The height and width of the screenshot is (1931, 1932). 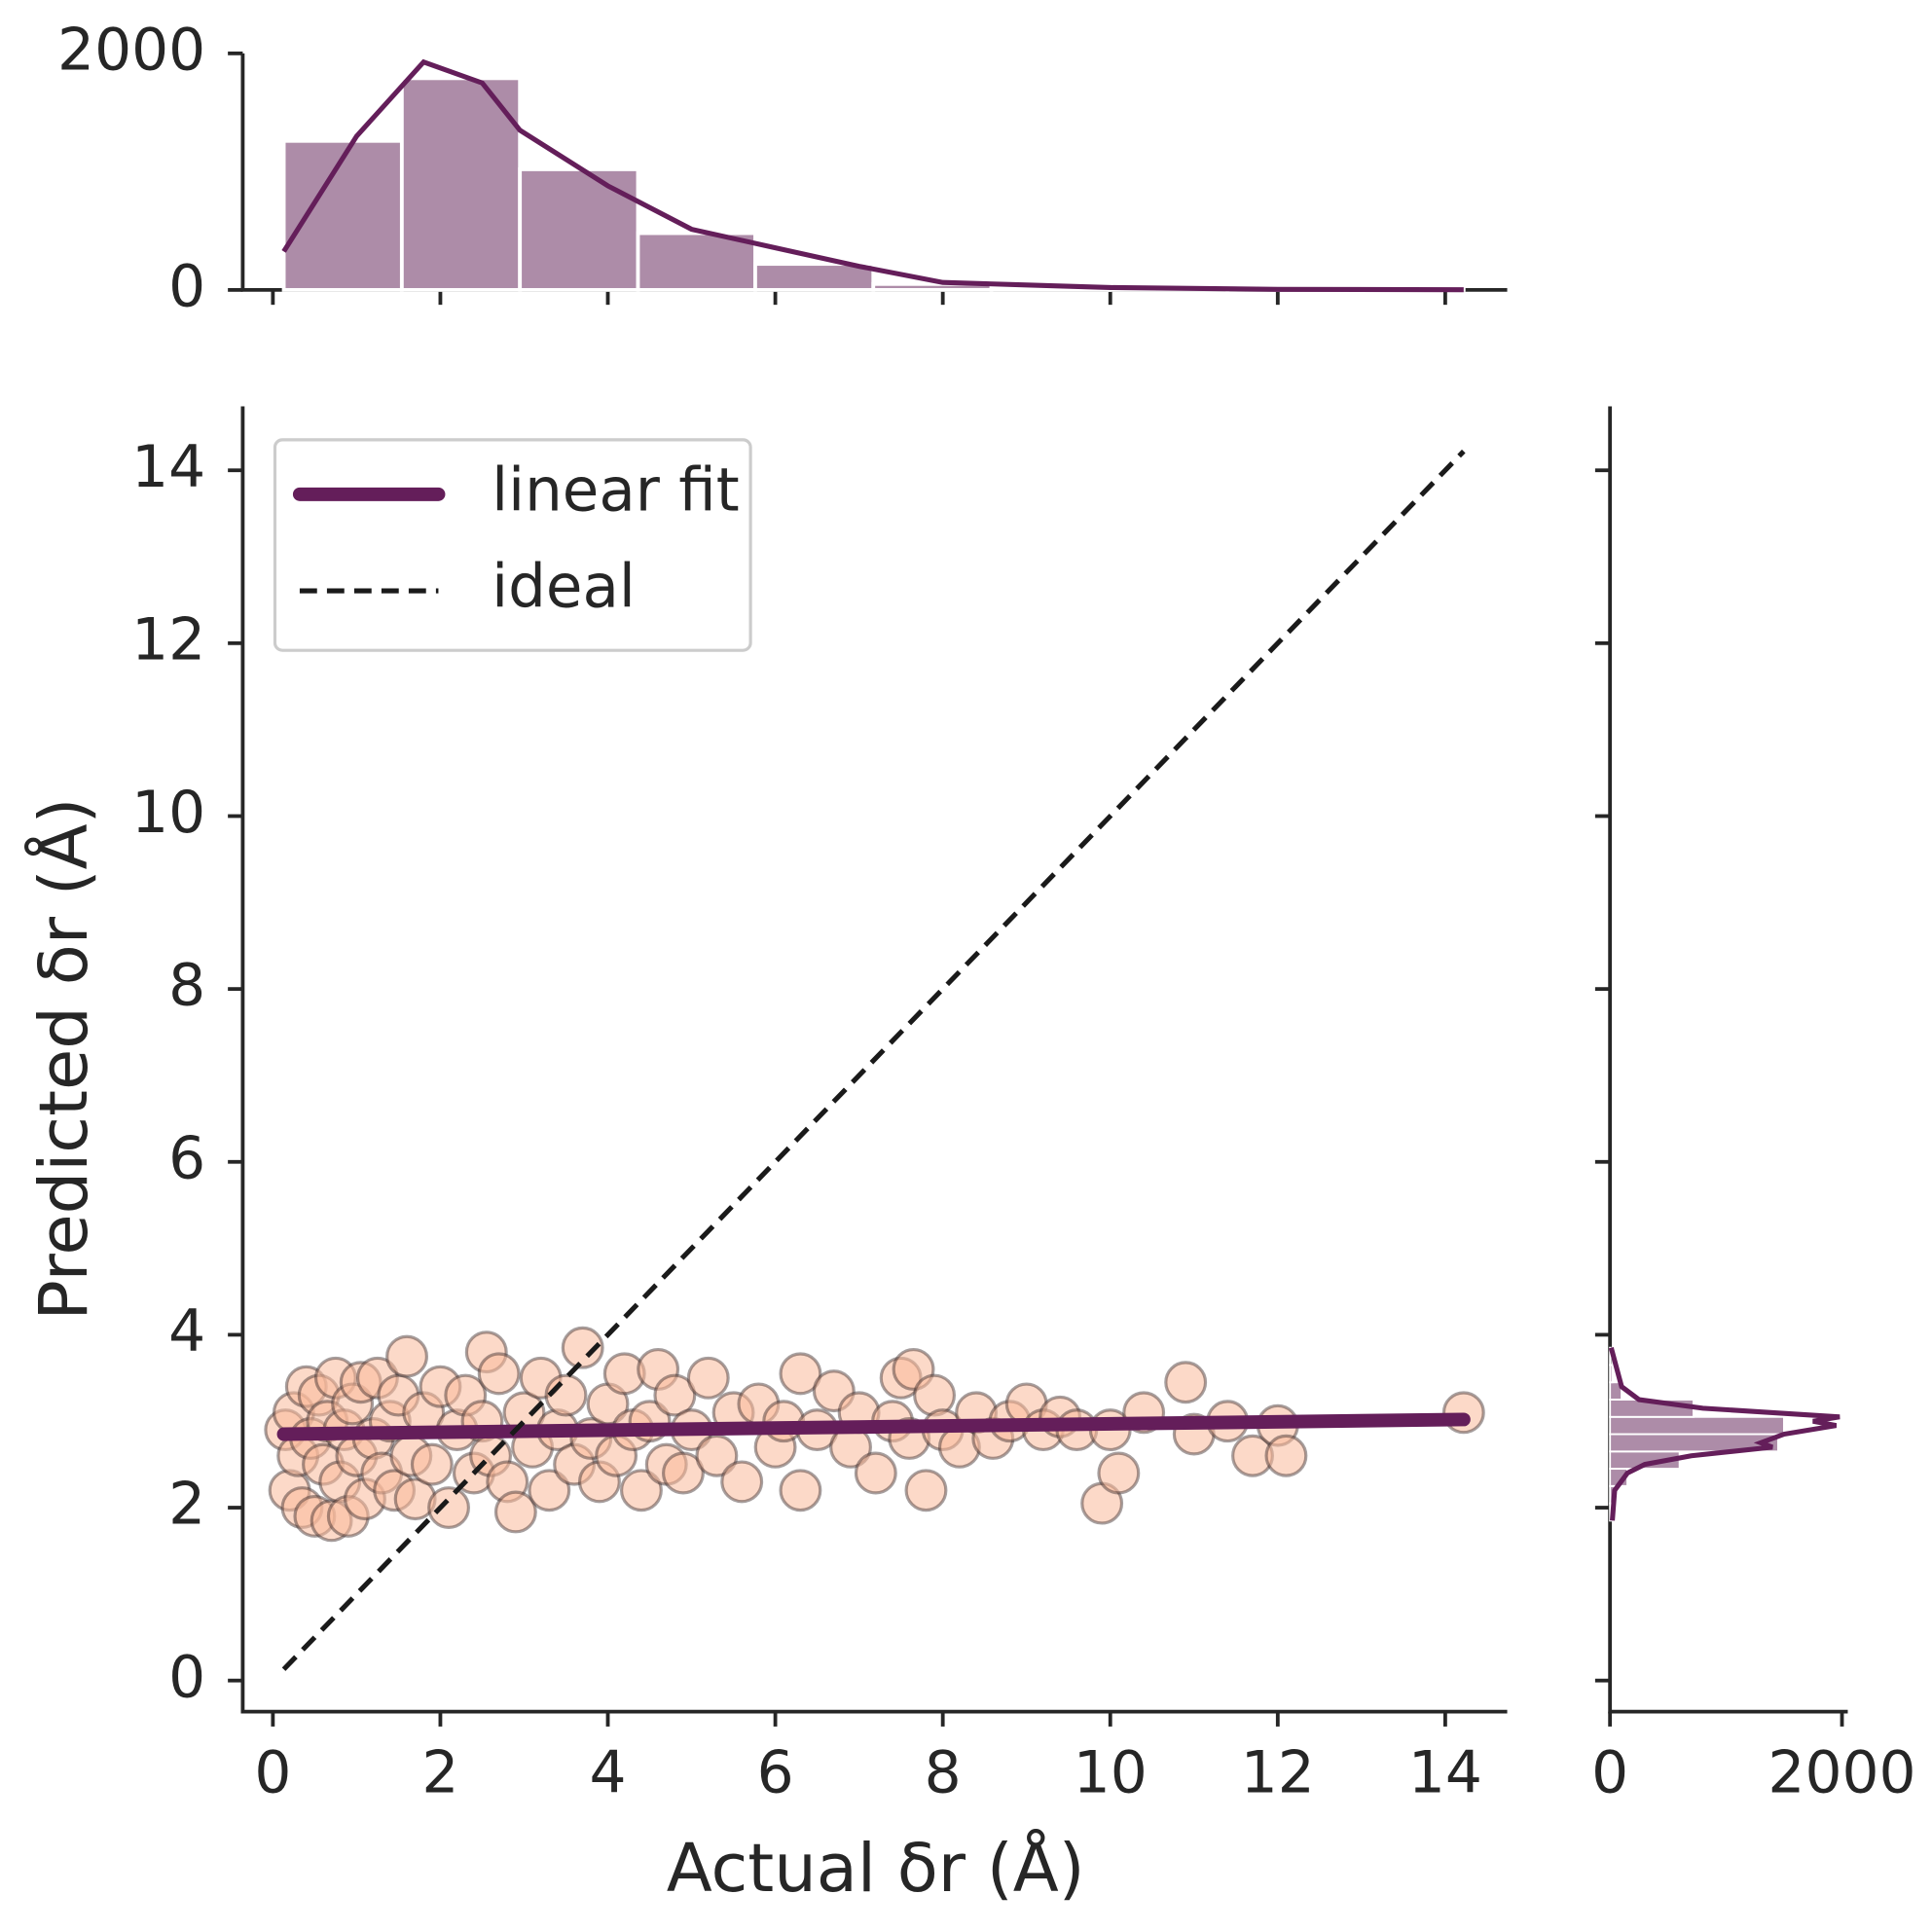 I want to click on y-tick-label: 8, so click(x=186, y=986).